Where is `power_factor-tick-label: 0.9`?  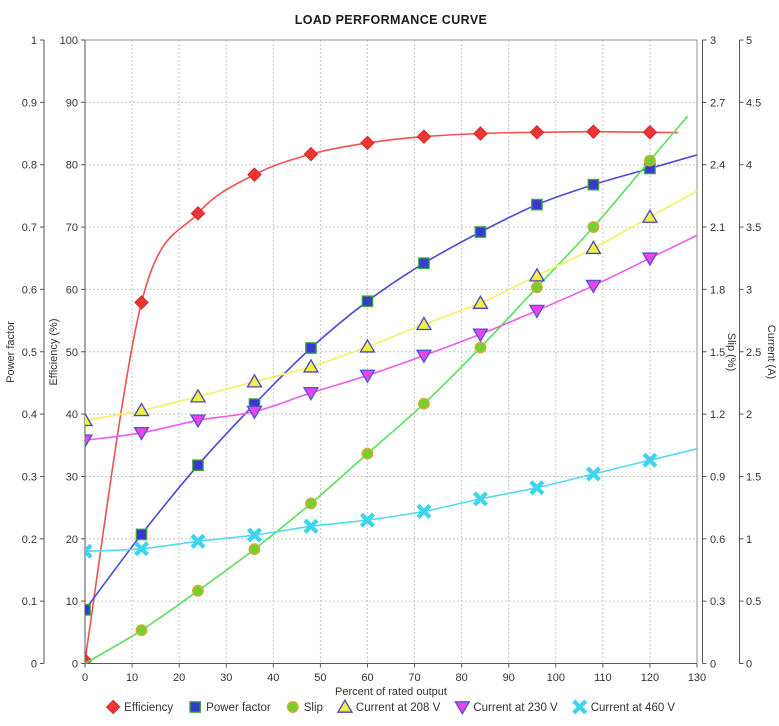
power_factor-tick-label: 0.9 is located at coordinates (29, 103).